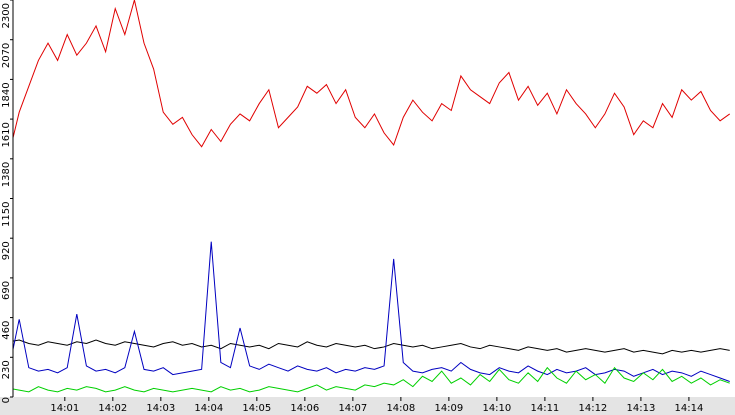 The height and width of the screenshot is (415, 735). What do you see at coordinates (688, 408) in the screenshot?
I see `x-tick-label: 14:14` at bounding box center [688, 408].